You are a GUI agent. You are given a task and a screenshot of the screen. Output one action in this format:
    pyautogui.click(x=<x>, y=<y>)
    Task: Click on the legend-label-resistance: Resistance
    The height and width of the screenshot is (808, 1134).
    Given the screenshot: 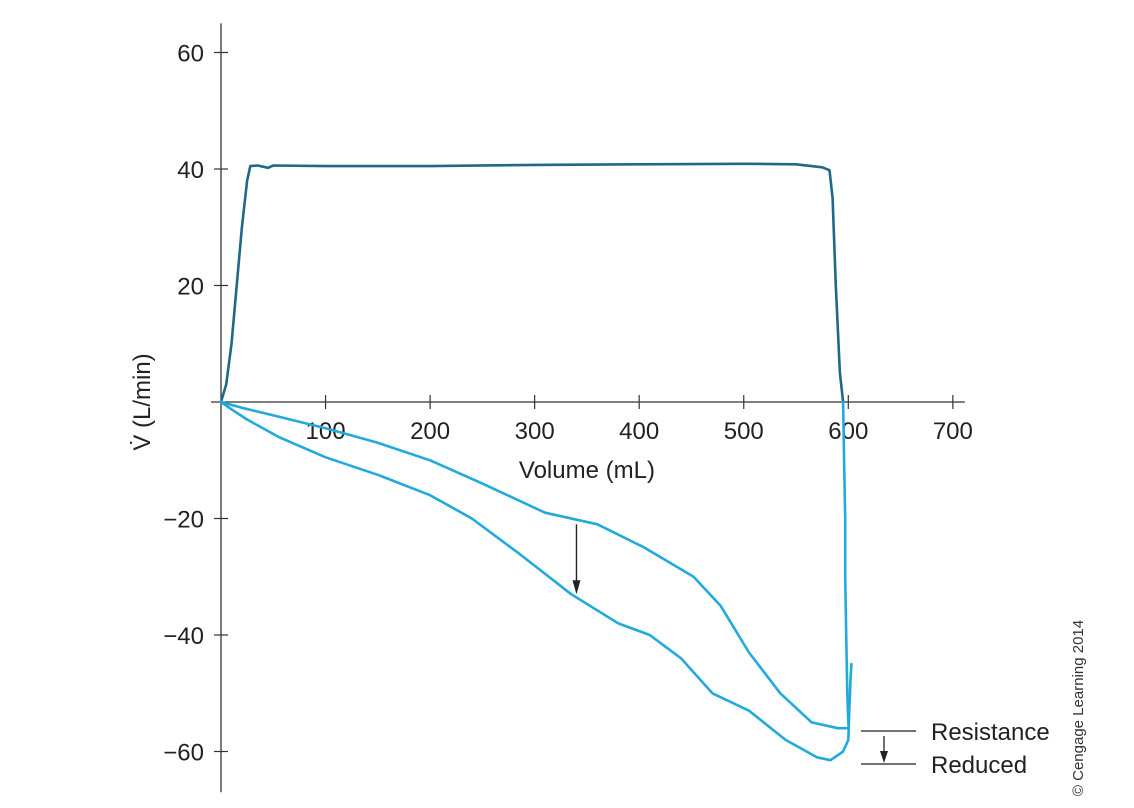 What is the action you would take?
    pyautogui.click(x=990, y=732)
    